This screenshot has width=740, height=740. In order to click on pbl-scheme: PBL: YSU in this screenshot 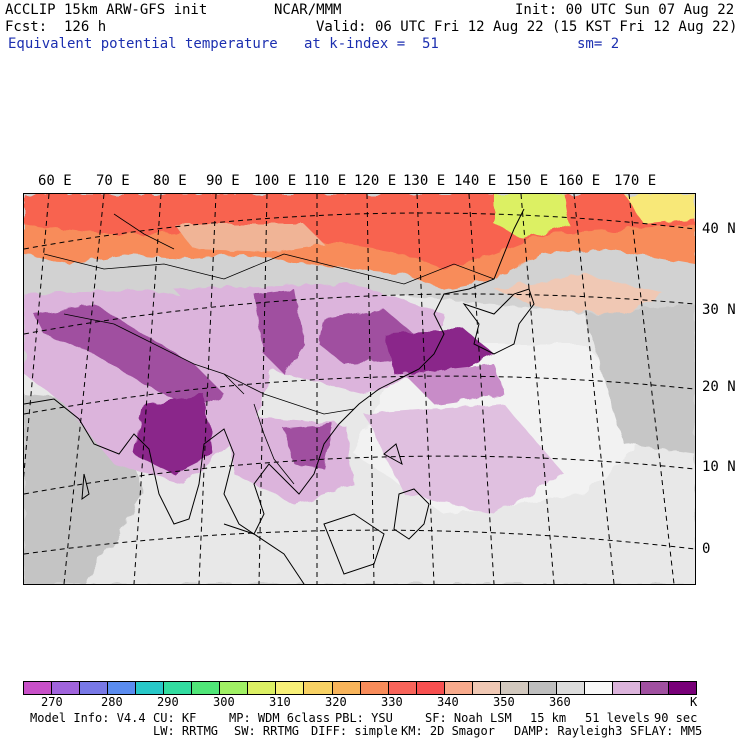, I will do `click(364, 718)`.